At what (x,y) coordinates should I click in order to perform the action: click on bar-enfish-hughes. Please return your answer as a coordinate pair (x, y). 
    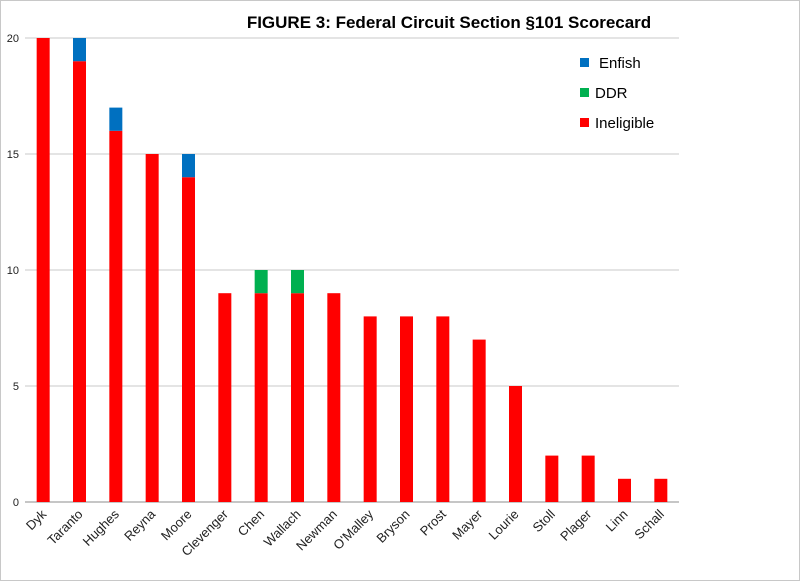
    Looking at the image, I should click on (116, 119).